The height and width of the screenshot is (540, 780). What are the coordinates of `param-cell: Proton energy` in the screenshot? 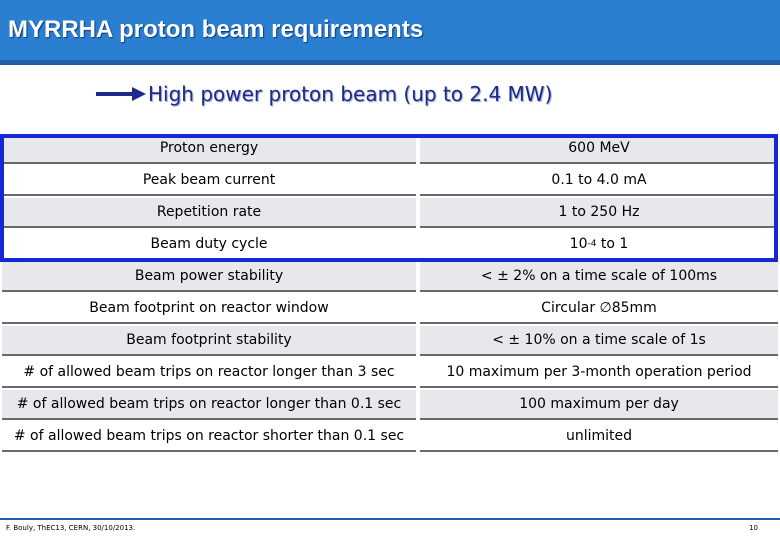 It's located at (209, 149).